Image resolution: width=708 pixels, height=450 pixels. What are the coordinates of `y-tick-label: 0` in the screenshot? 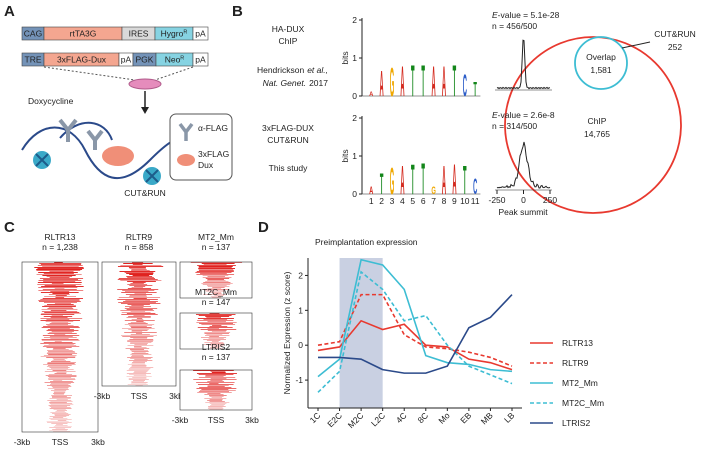 It's located at (300, 345).